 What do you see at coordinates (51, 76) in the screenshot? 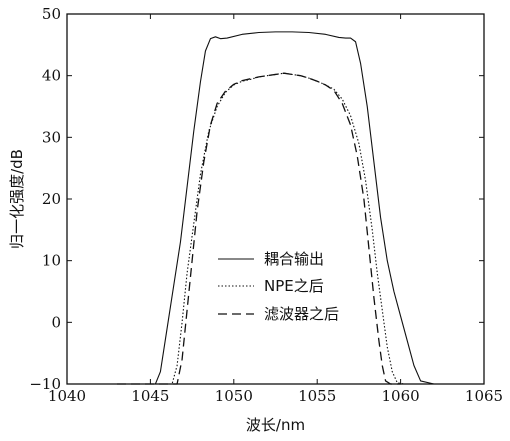
I see `y-tick-label: 40` at bounding box center [51, 76].